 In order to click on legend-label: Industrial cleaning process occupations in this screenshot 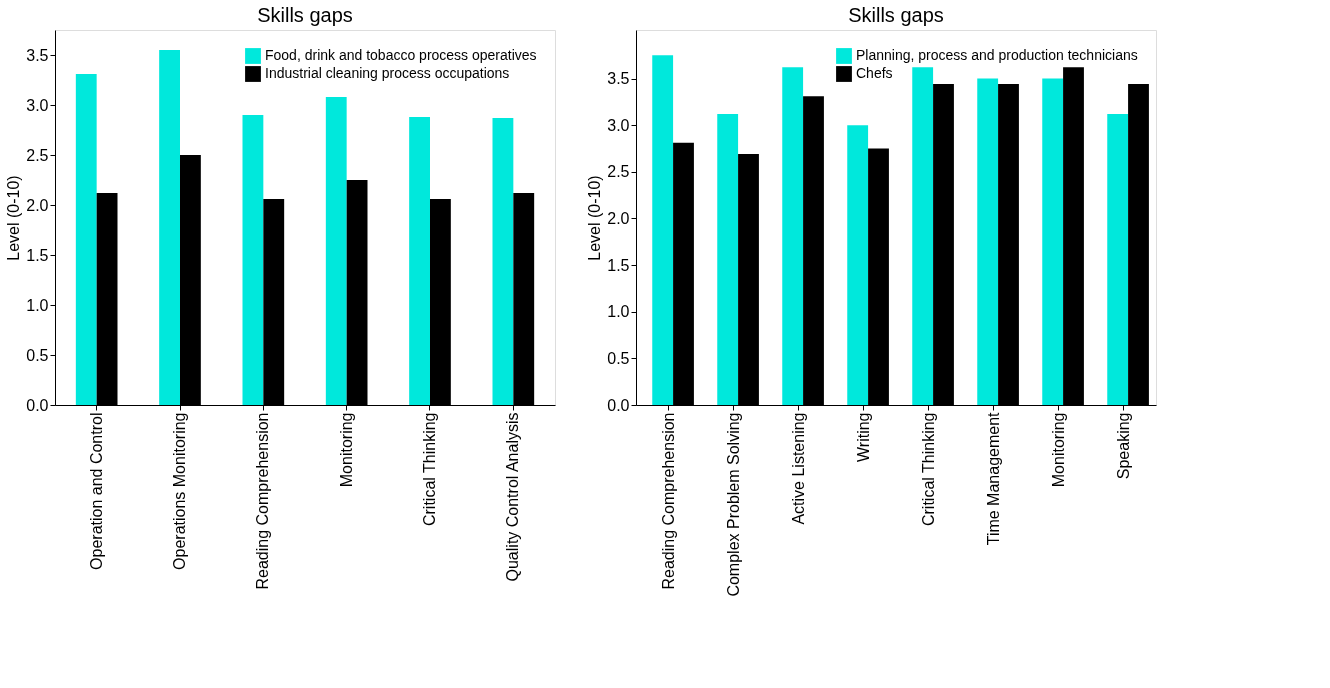, I will do `click(387, 73)`.